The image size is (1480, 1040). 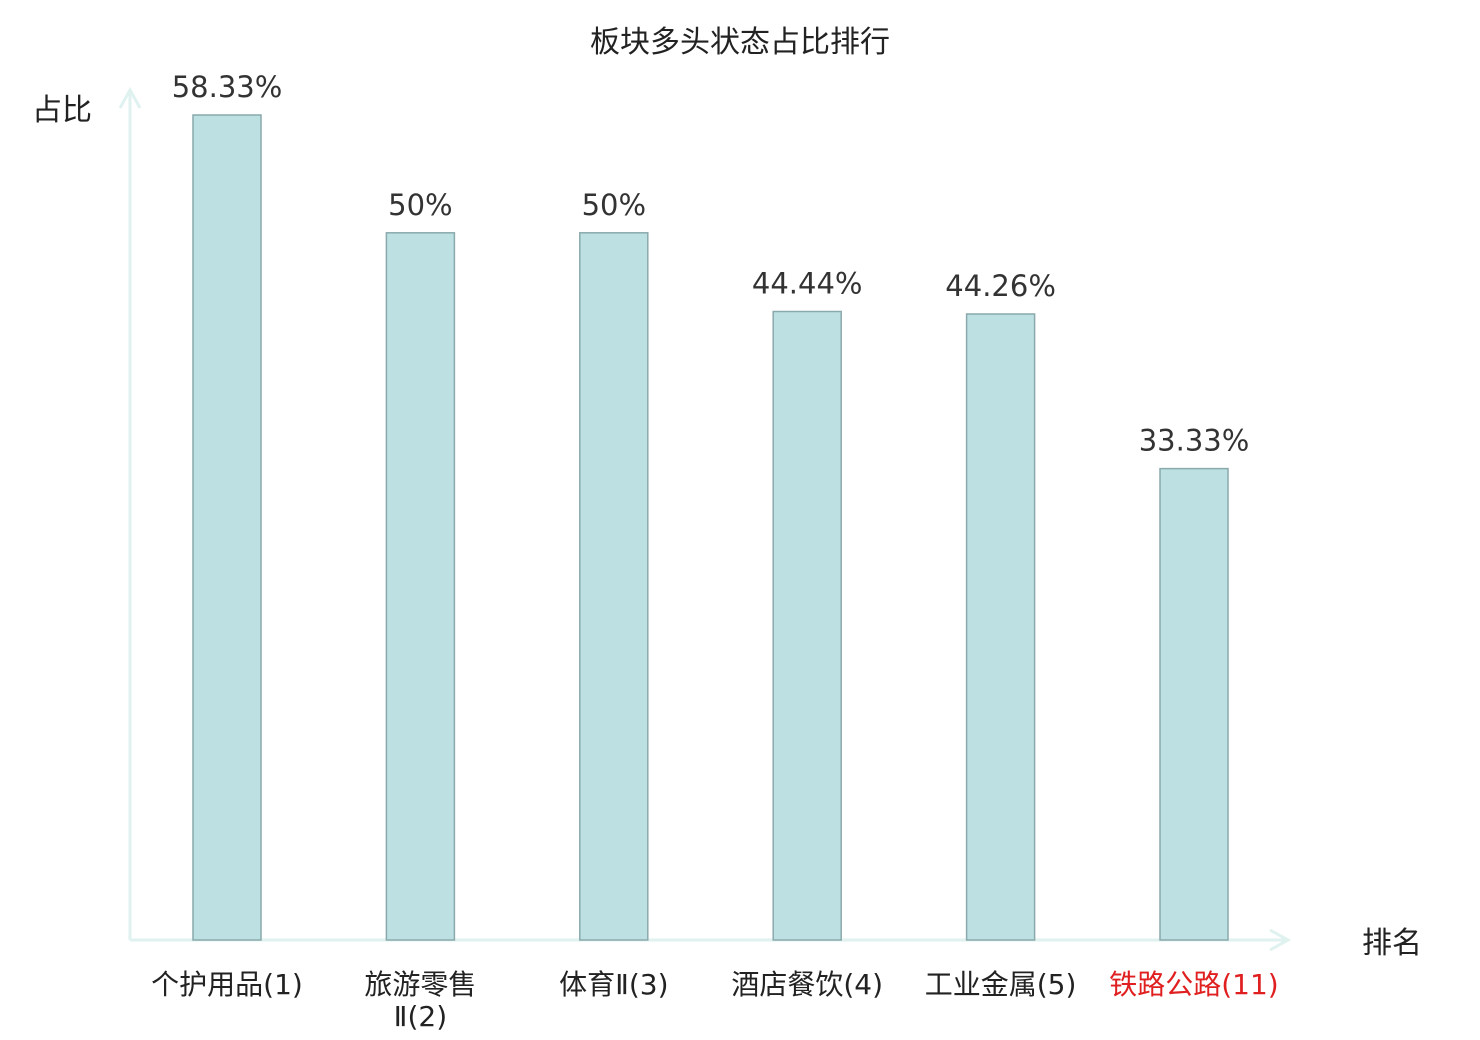 I want to click on bar-value-label: 44.44%, so click(x=807, y=284).